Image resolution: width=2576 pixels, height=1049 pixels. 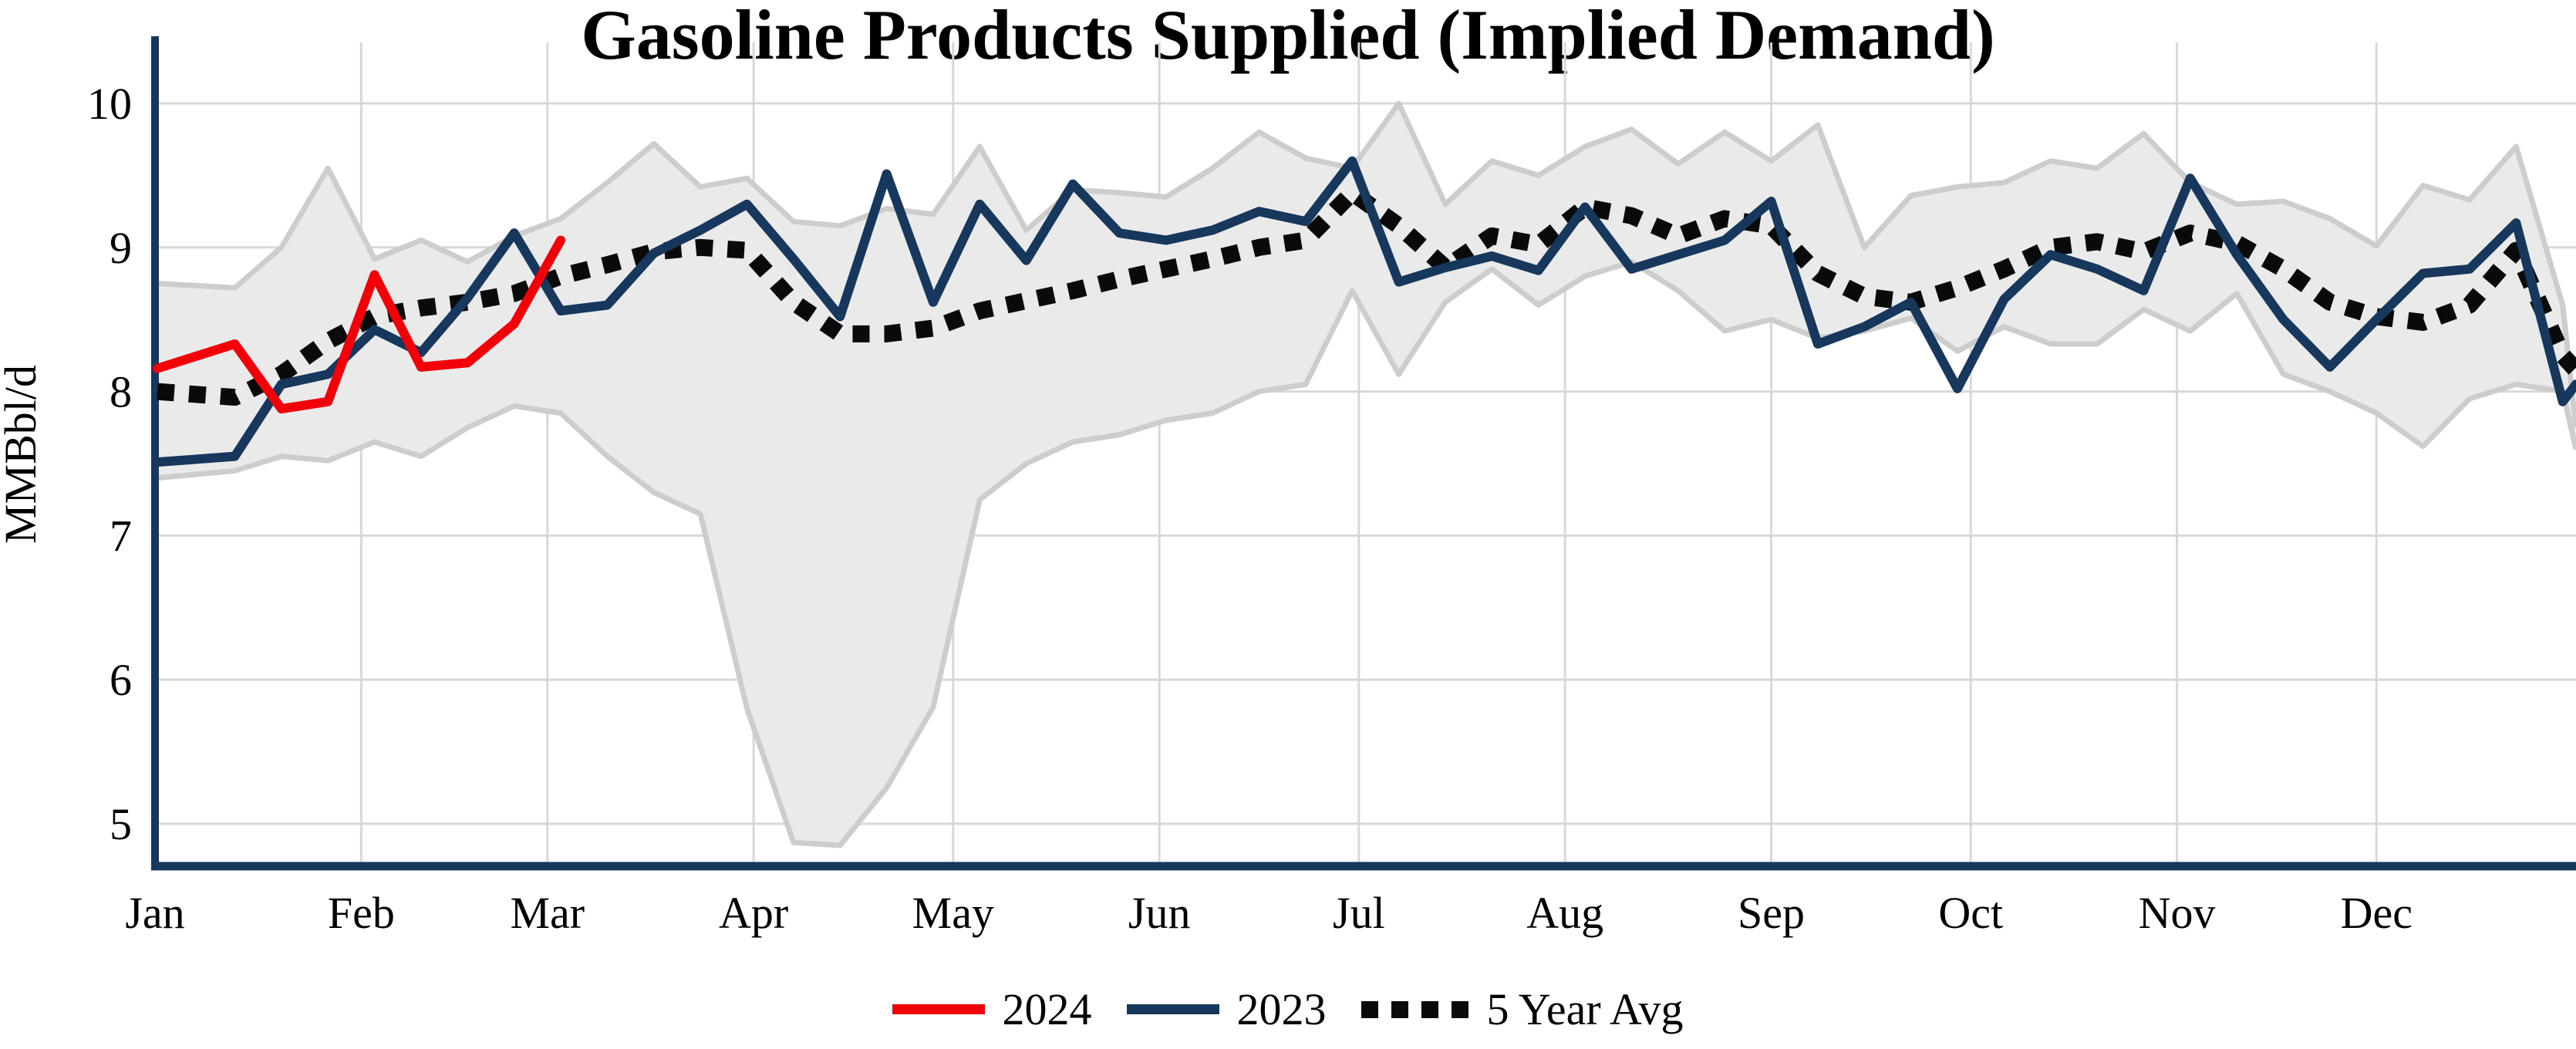 What do you see at coordinates (1226, 1009) in the screenshot?
I see `legend-item-2023: 2023` at bounding box center [1226, 1009].